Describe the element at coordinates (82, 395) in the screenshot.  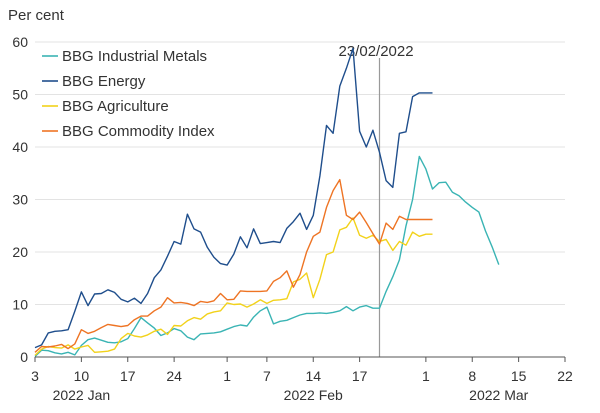
I see `x-month-label: 2022 Jan` at that location.